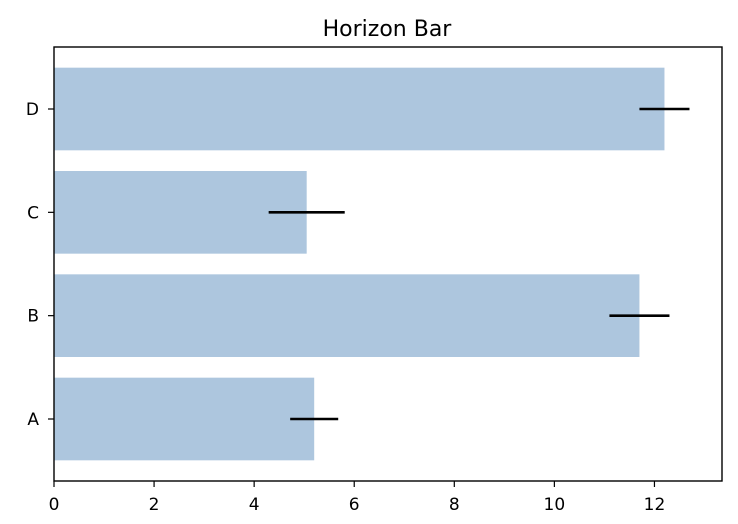  Describe the element at coordinates (40, 265) in the screenshot. I see `y-axis-ticks: A B C D` at that location.